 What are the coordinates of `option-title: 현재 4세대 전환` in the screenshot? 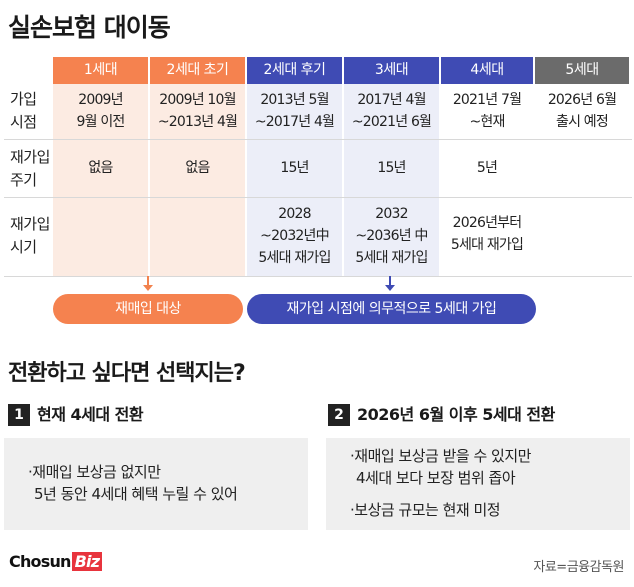 It's located at (90, 414).